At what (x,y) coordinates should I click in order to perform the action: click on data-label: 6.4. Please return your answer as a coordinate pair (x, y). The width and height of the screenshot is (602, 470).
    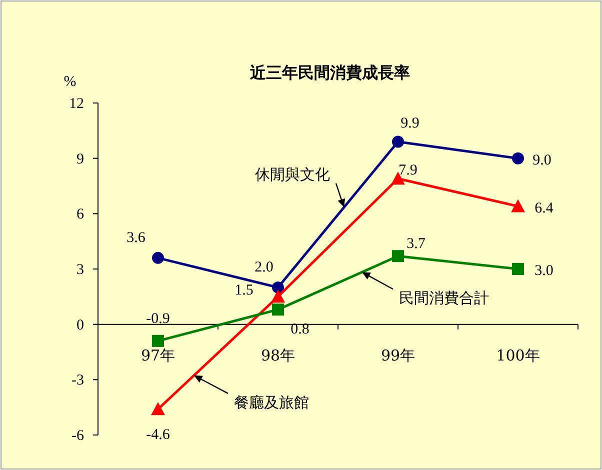
    Looking at the image, I should click on (544, 208).